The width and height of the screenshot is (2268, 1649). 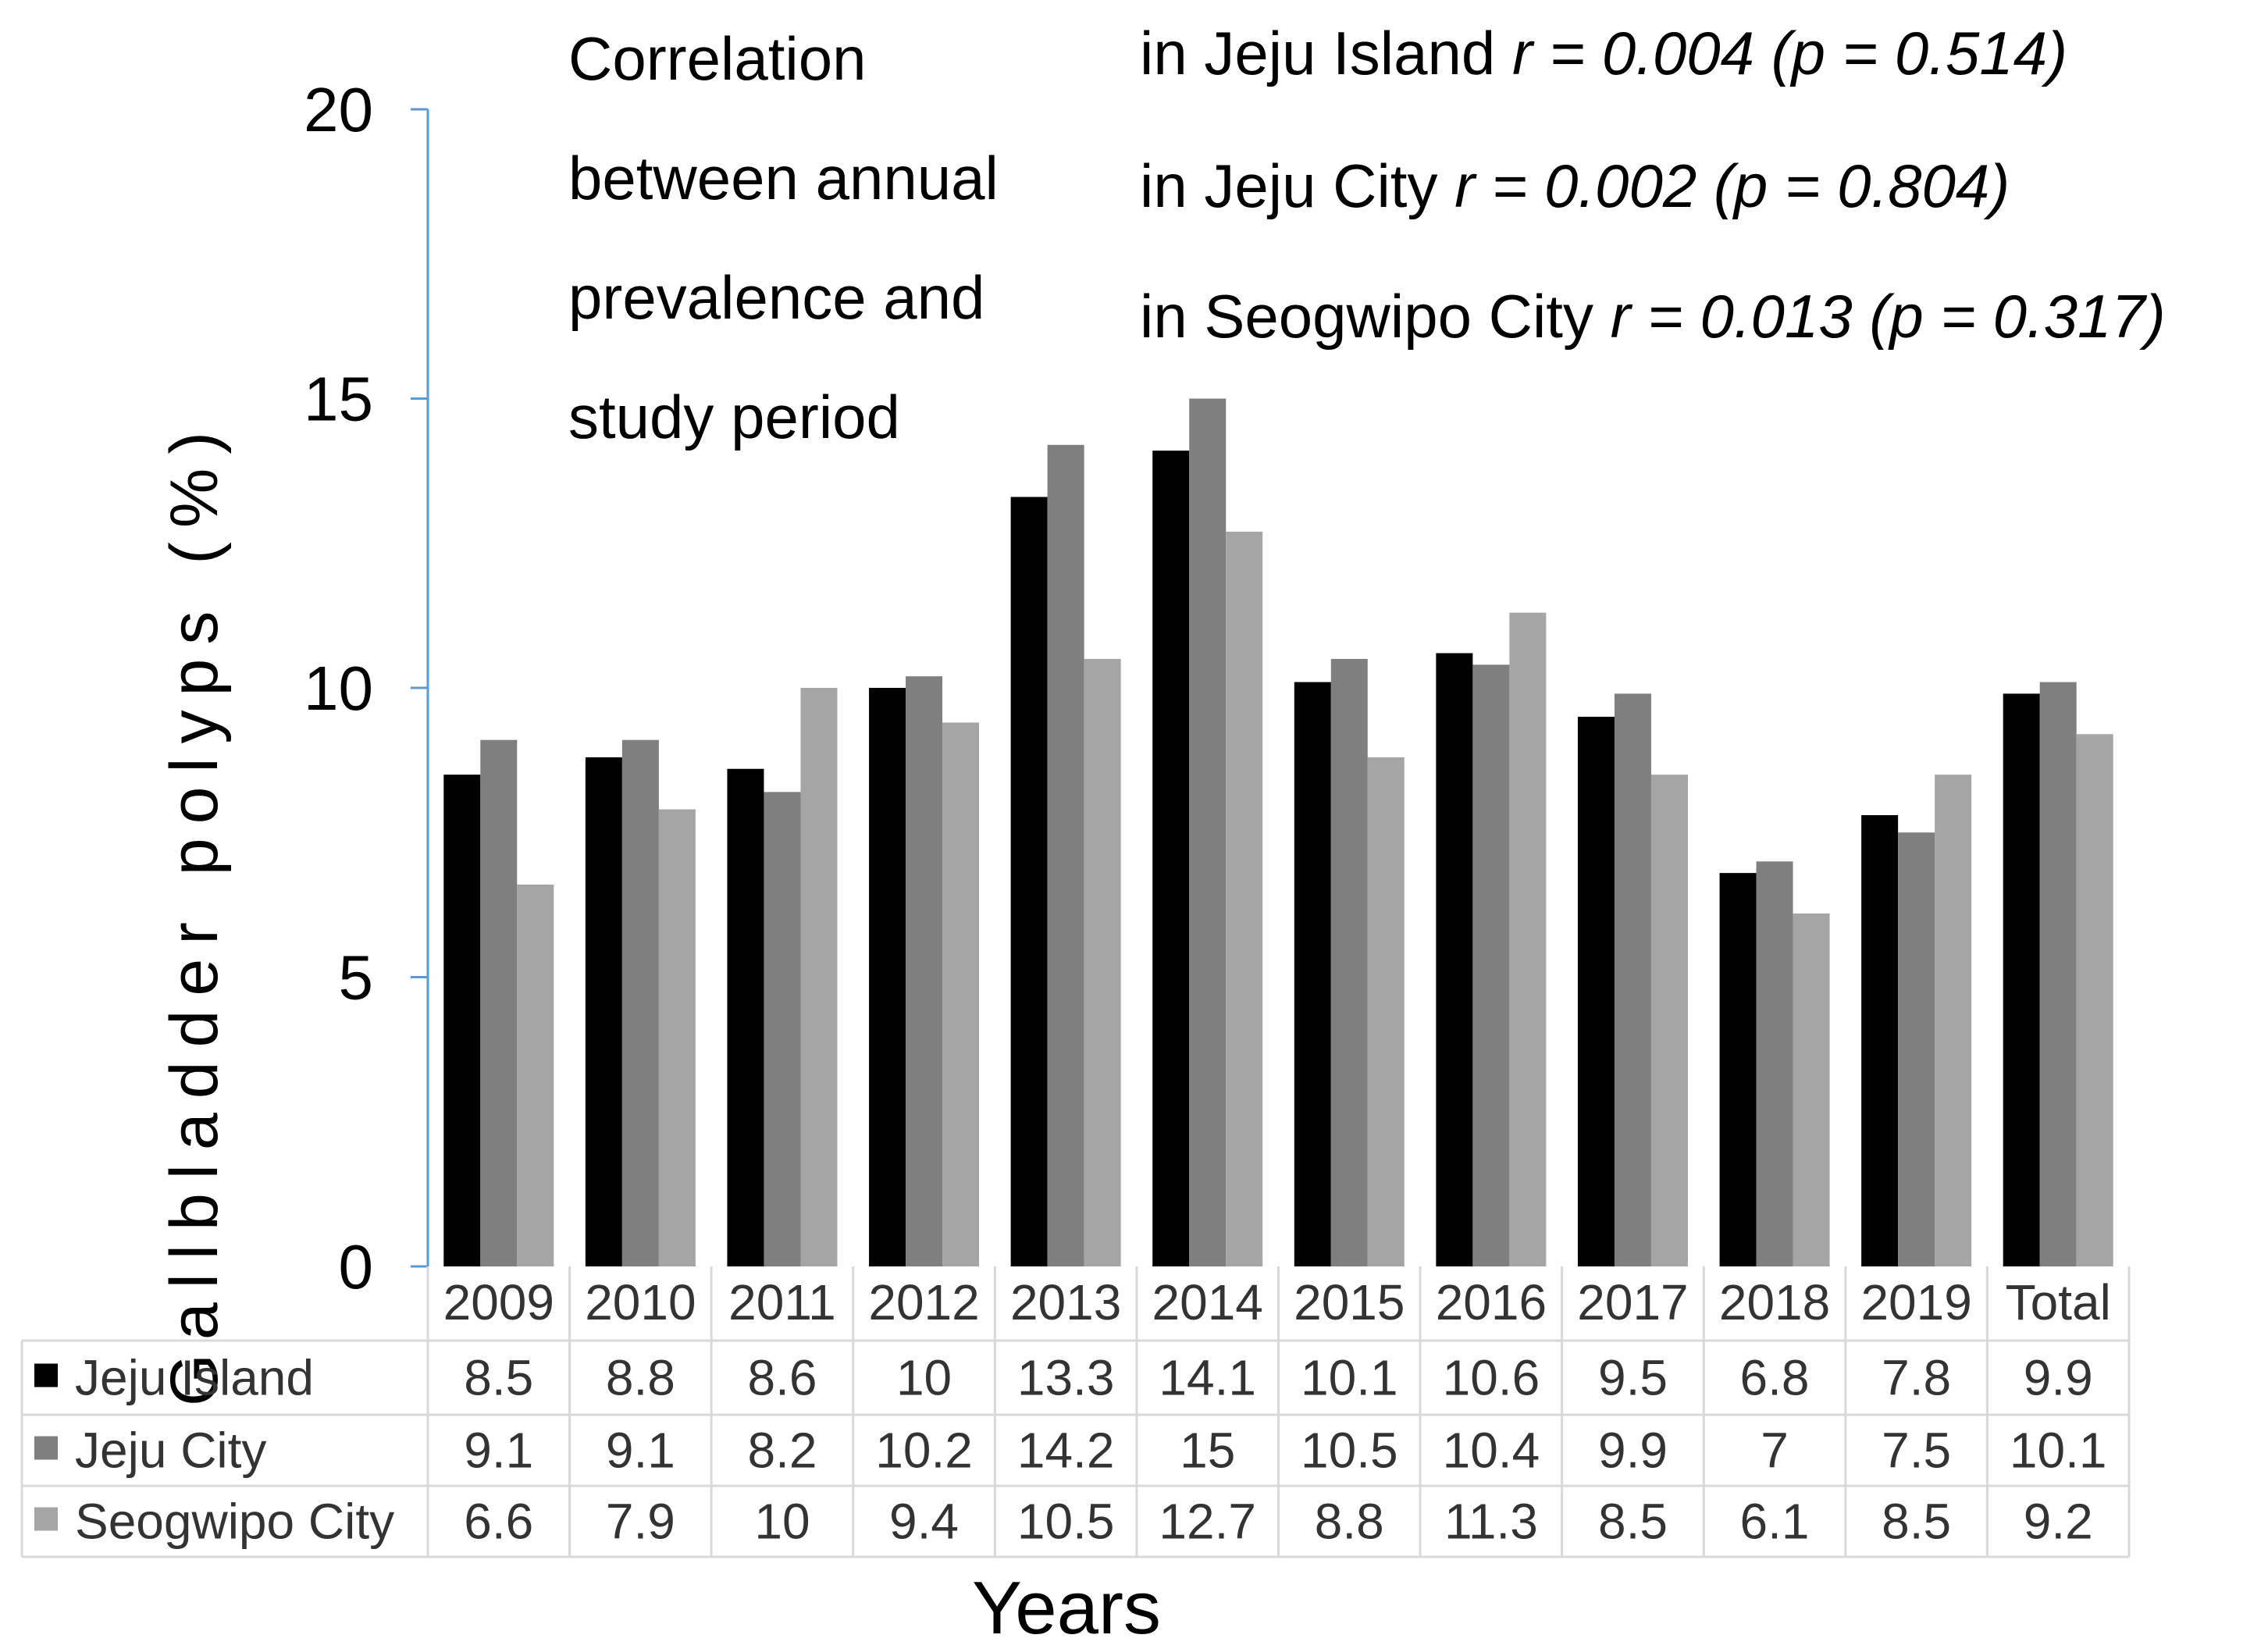 What do you see at coordinates (1775, 1378) in the screenshot?
I see `table-cell: 6.8` at bounding box center [1775, 1378].